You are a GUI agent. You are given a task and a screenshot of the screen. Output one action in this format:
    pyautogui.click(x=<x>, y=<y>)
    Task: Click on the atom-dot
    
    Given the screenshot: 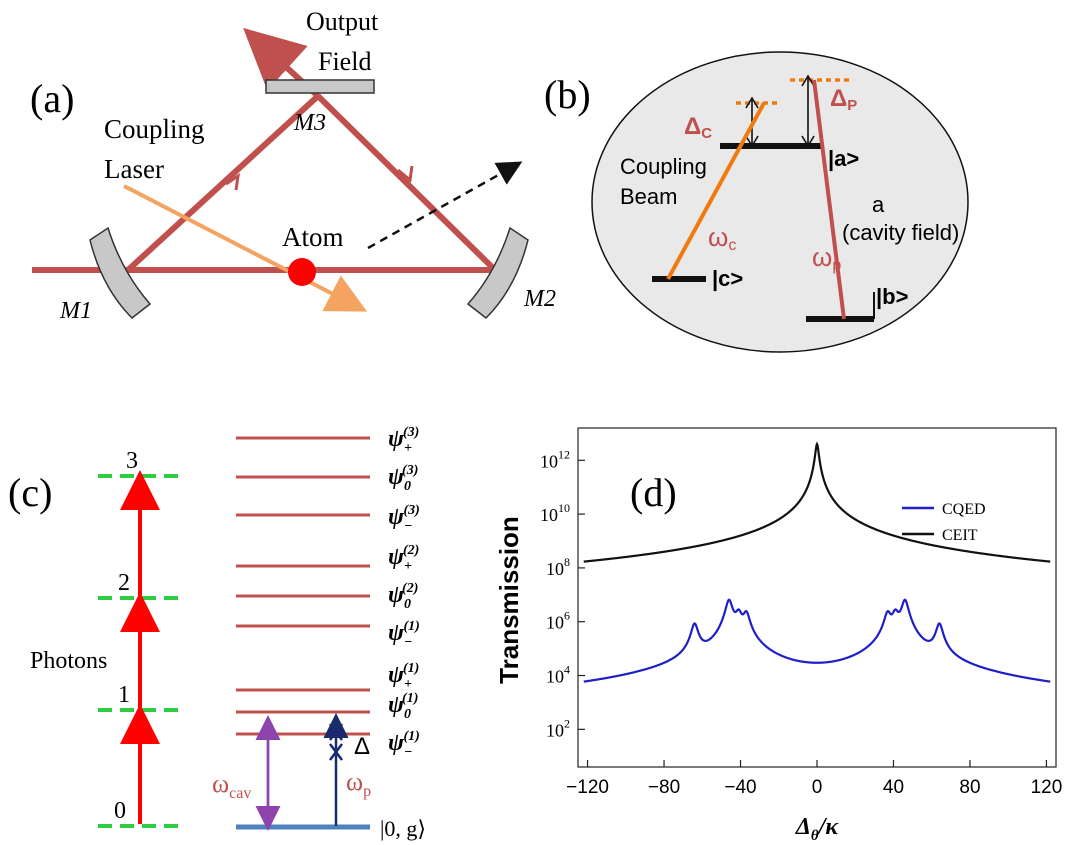 What is the action you would take?
    pyautogui.click(x=302, y=272)
    